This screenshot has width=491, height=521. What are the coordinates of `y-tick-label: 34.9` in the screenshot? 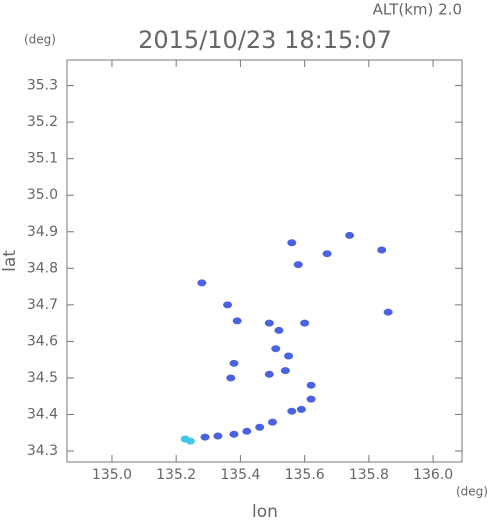 It's located at (42, 232).